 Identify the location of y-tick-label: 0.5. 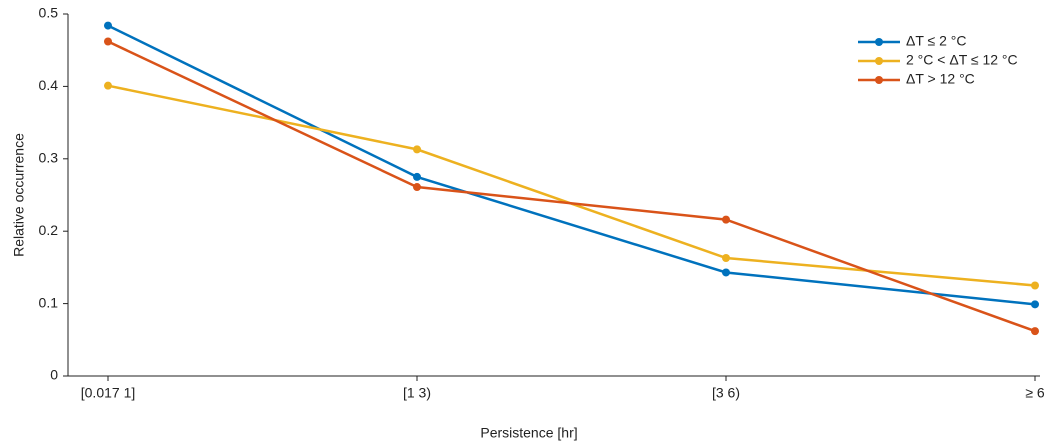
(49, 13).